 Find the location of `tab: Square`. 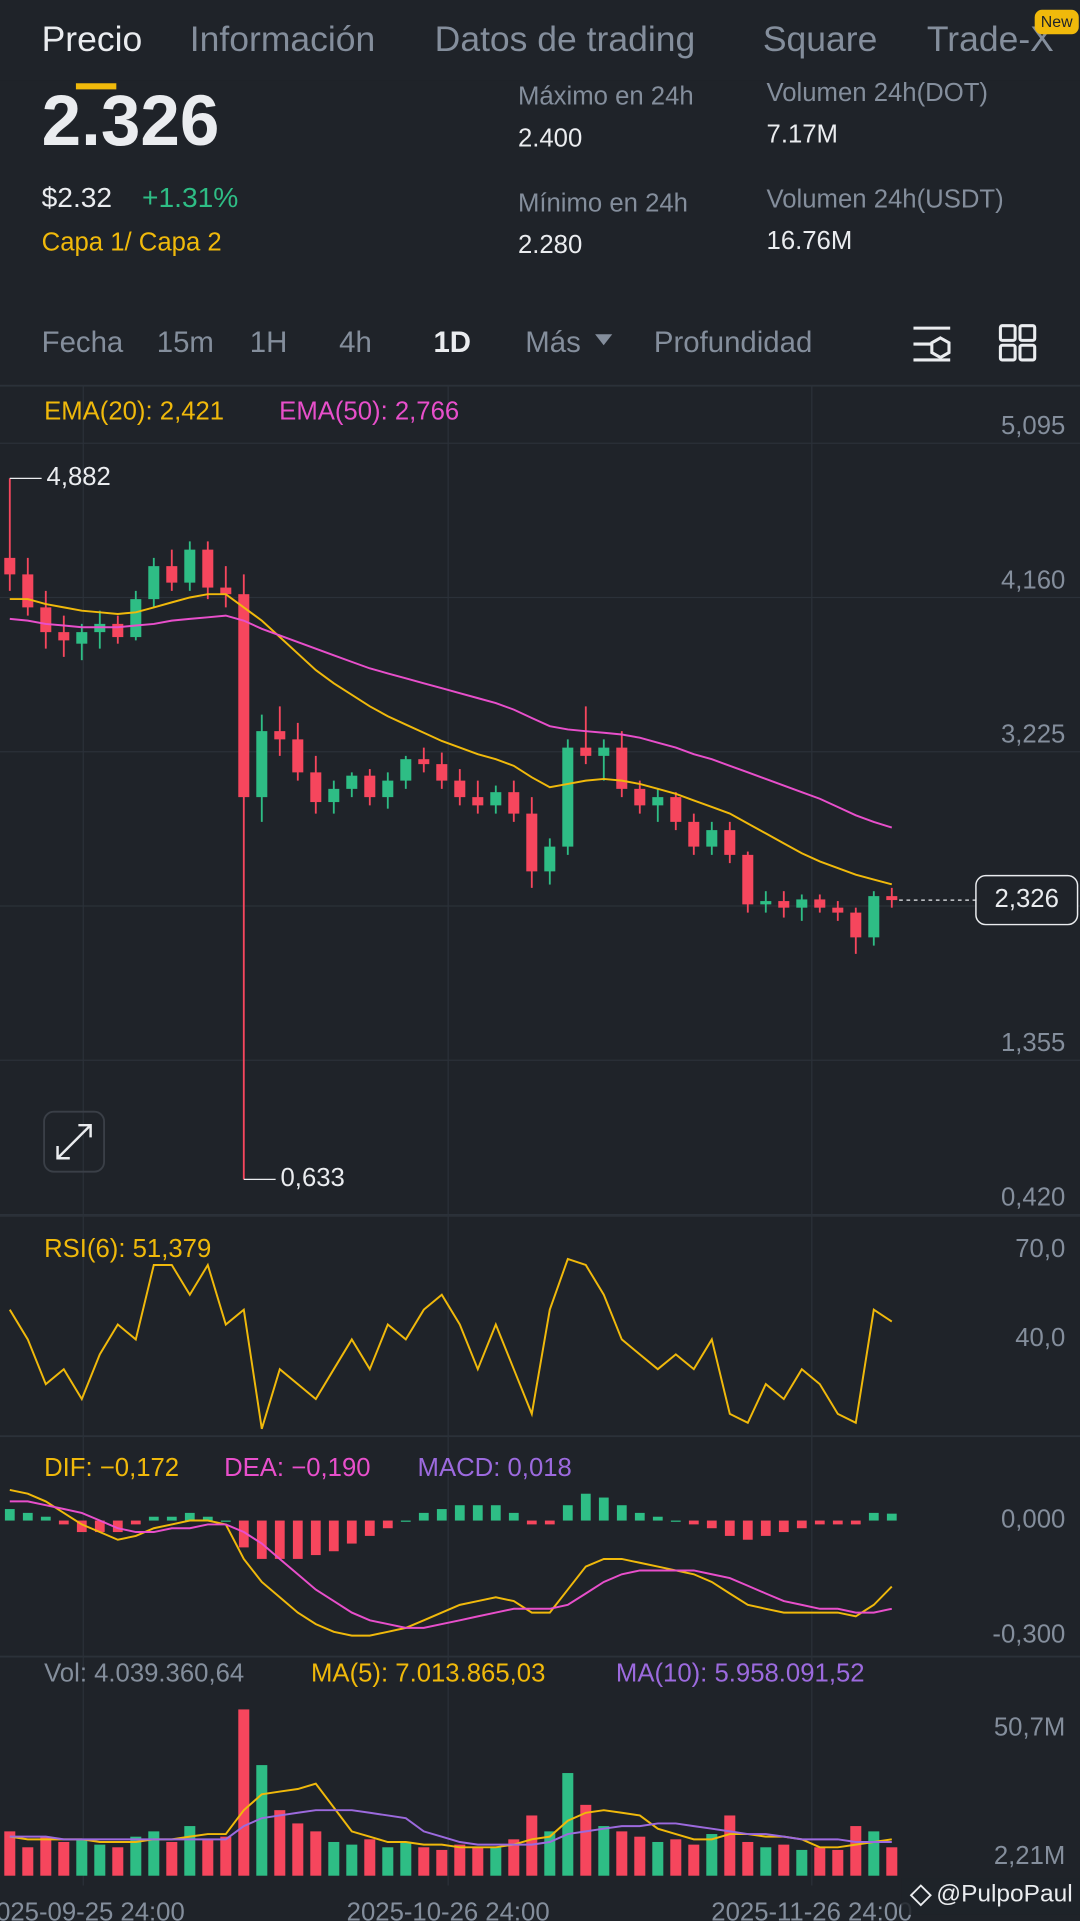

tab: Square is located at coordinates (820, 39).